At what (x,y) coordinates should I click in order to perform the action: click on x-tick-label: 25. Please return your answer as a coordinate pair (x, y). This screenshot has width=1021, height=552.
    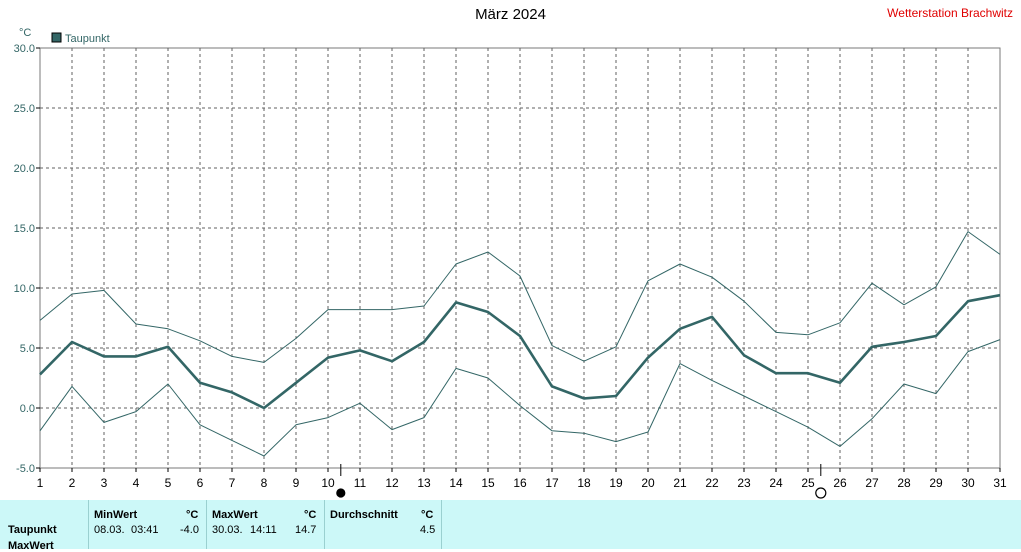
    Looking at the image, I should click on (808, 483).